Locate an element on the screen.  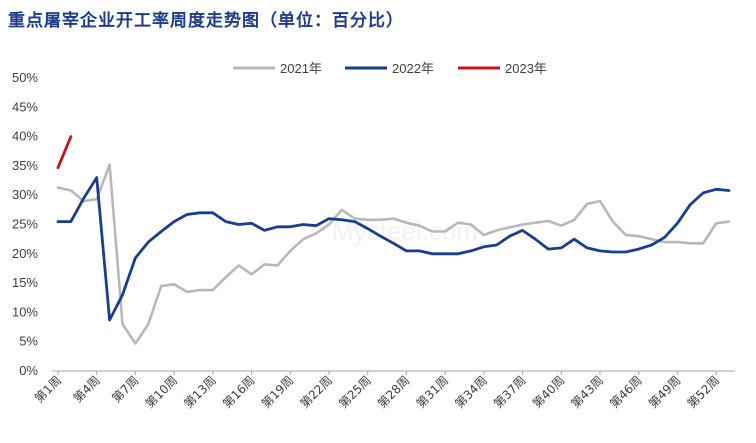
y-axis: 0% 5% 10% 15% 20% 25% 30% 35% 40% 45% 50% is located at coordinates (25, 224).